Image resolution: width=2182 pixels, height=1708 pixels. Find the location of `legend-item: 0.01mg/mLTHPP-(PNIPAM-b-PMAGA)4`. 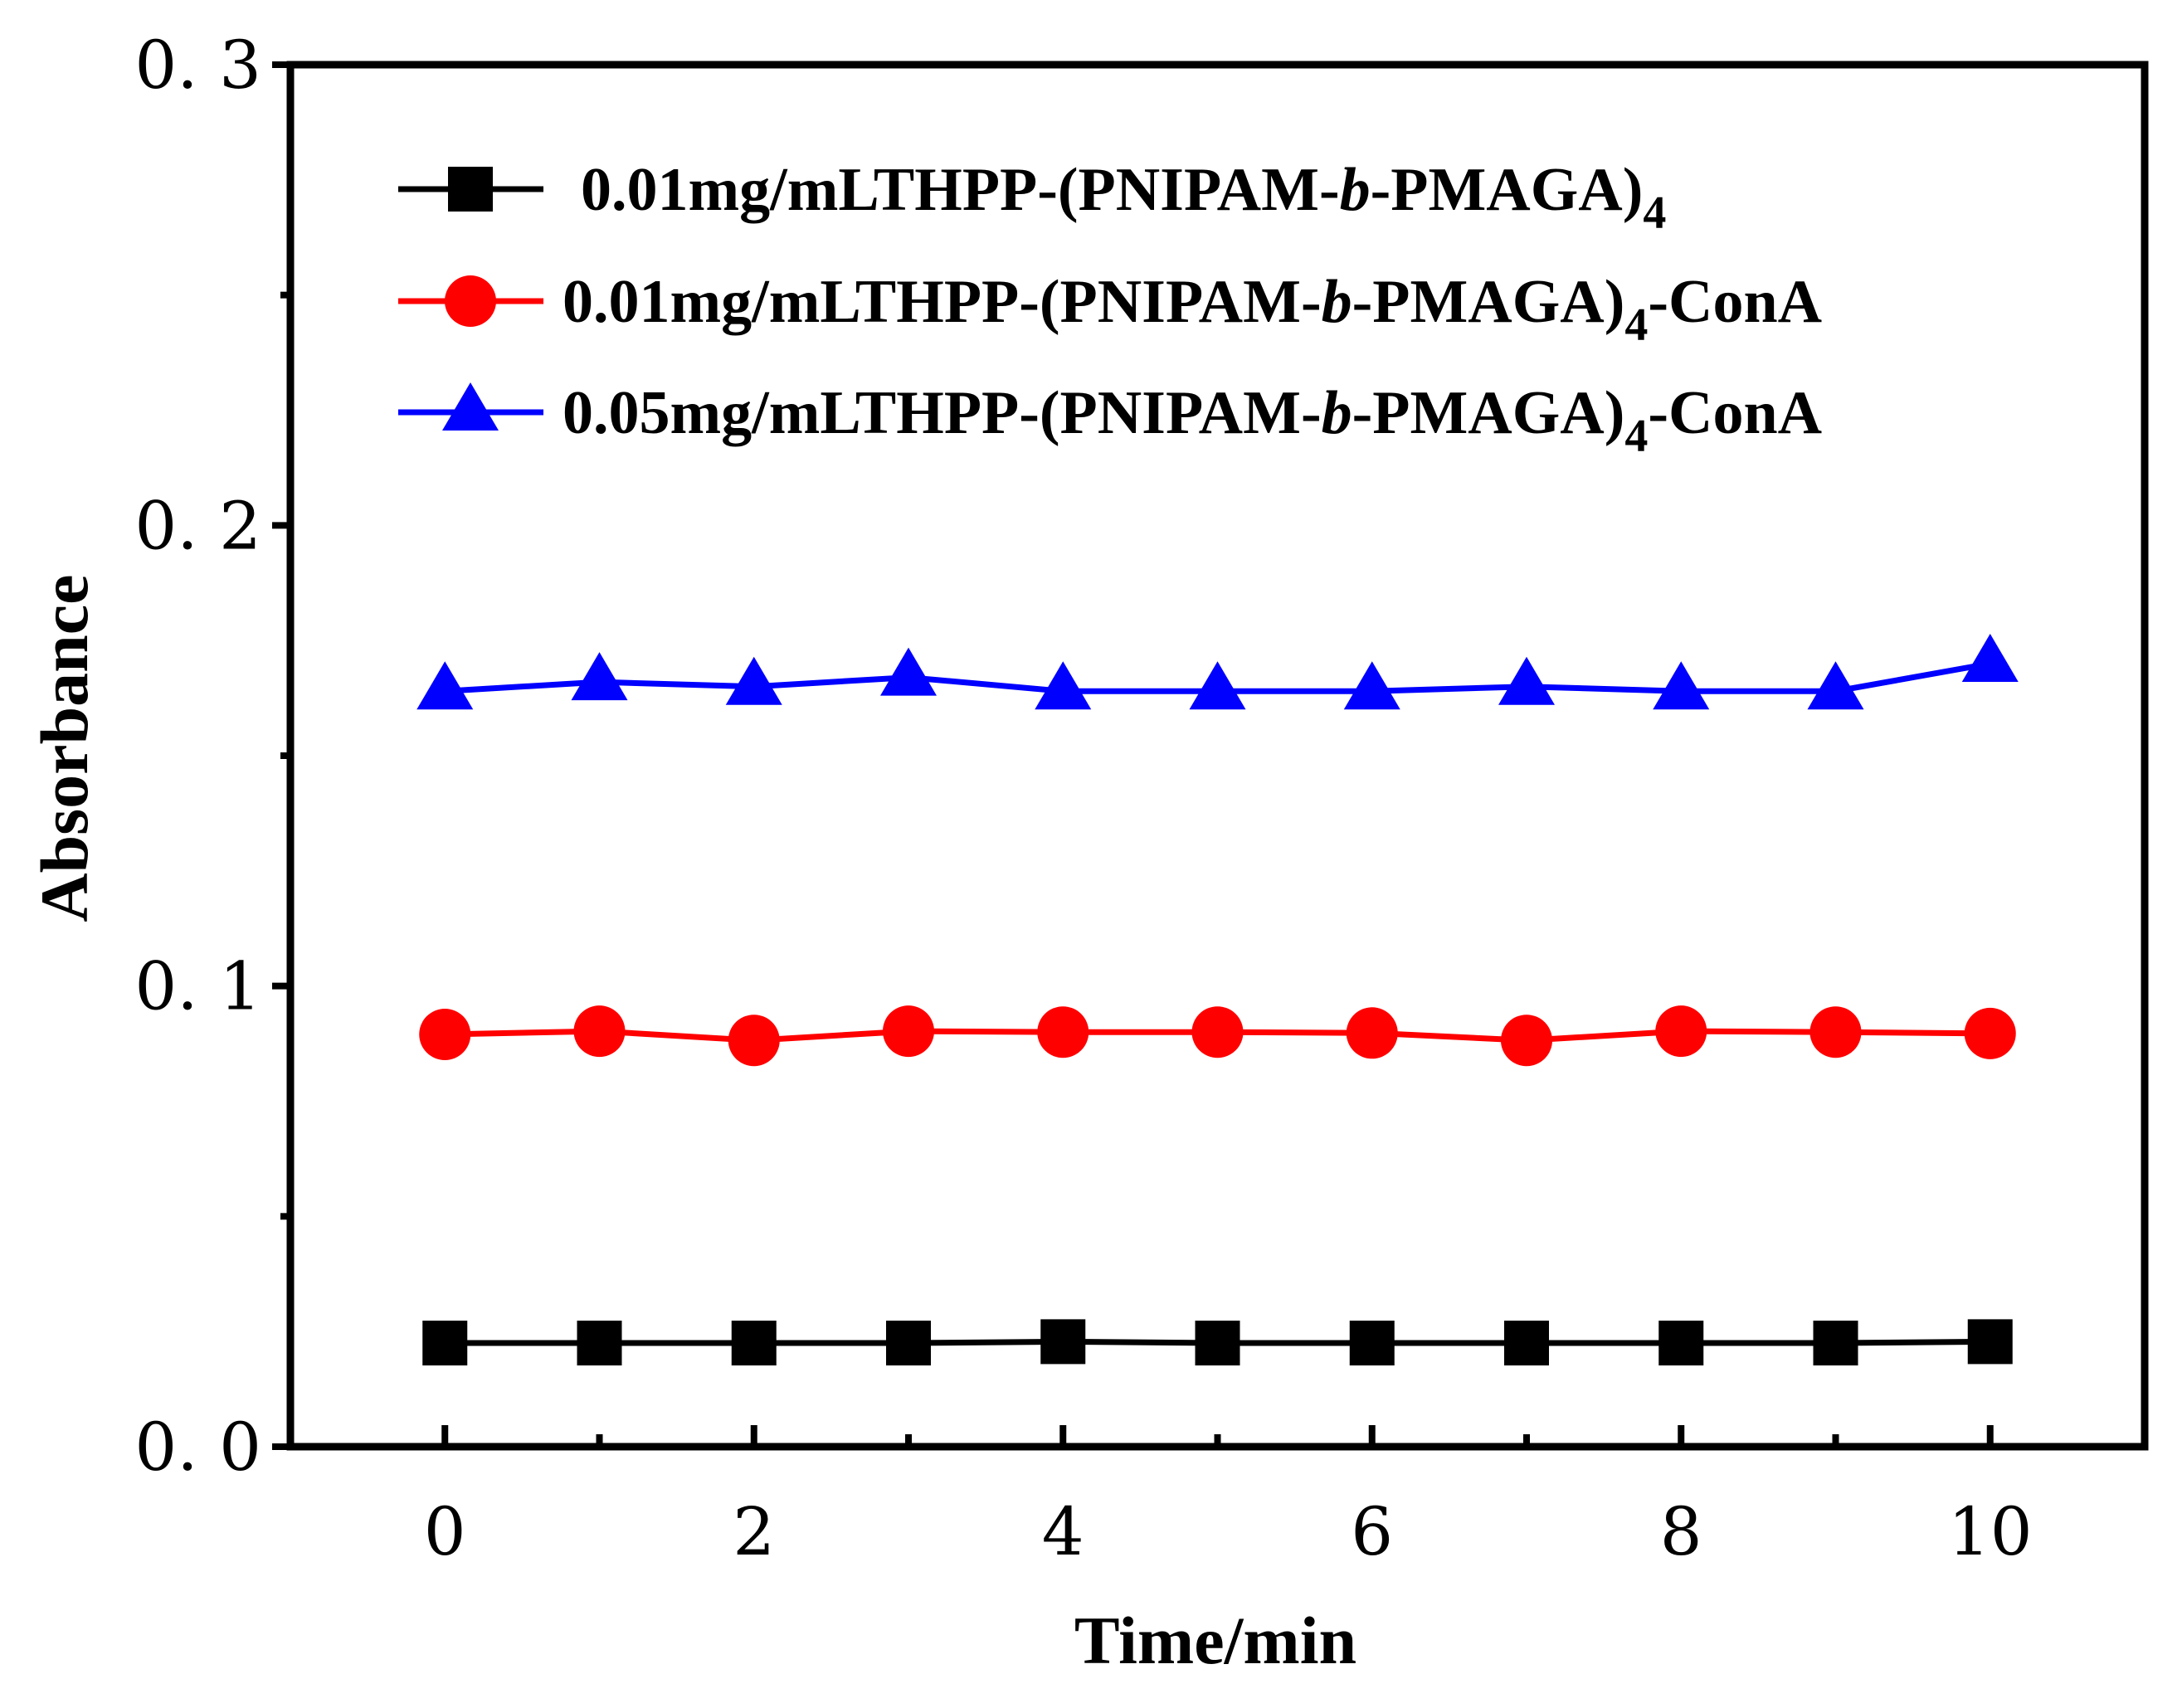

legend-item: 0.01mg/mLTHPP-(PNIPAM-b-PMAGA)4 is located at coordinates (1032, 197).